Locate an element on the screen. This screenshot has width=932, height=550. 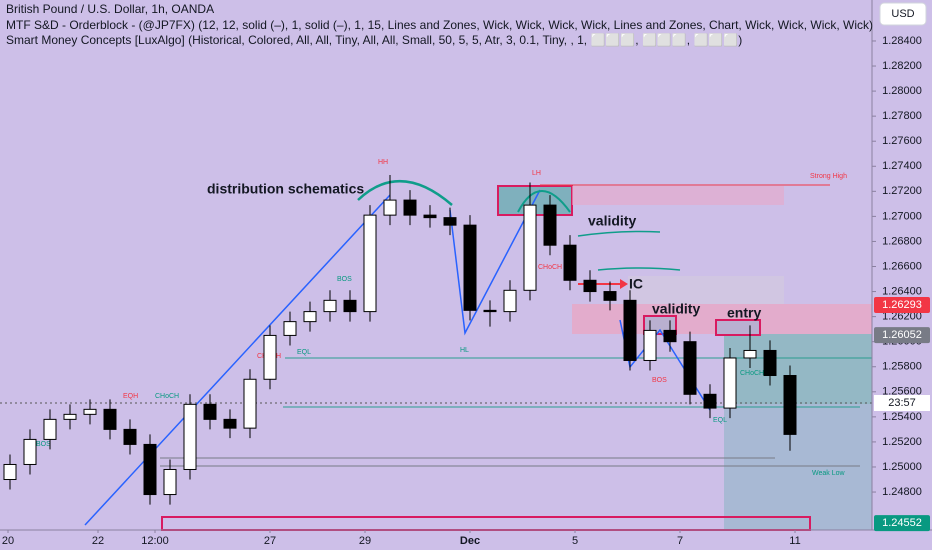
annotation: CHoCH is located at coordinates (550, 267).